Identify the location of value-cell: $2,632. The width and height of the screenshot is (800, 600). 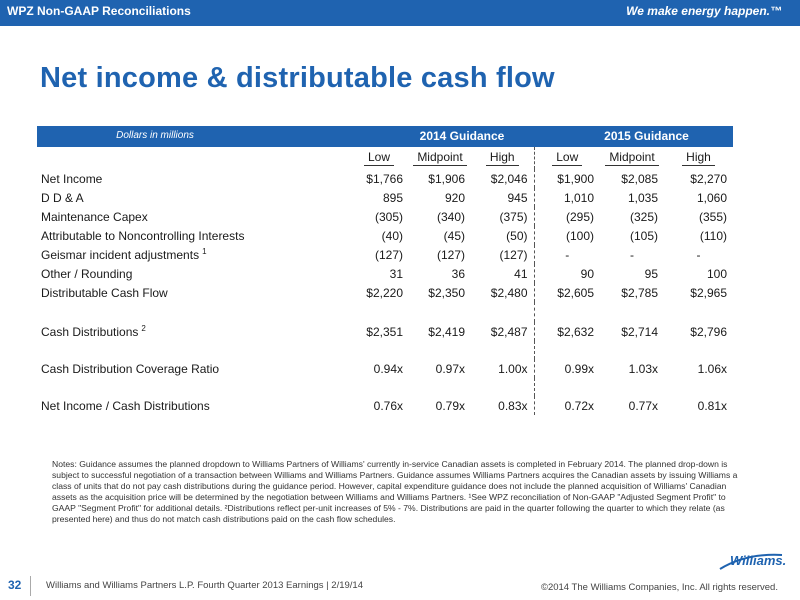
(575, 331).